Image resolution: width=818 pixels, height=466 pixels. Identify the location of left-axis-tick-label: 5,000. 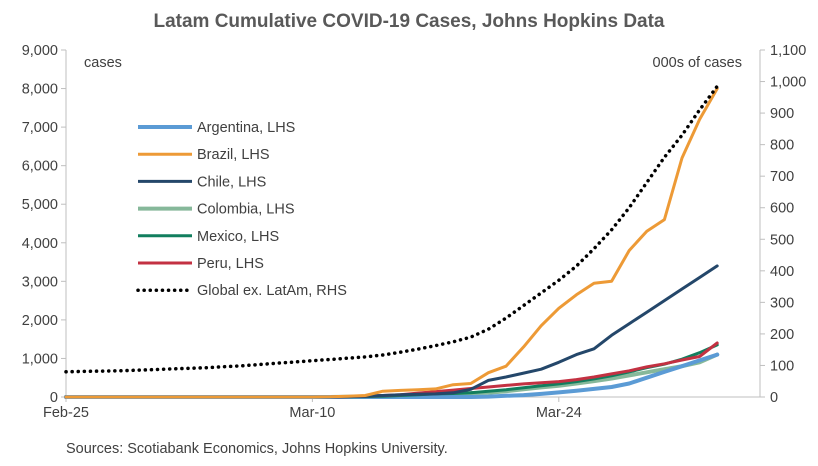
(40, 205).